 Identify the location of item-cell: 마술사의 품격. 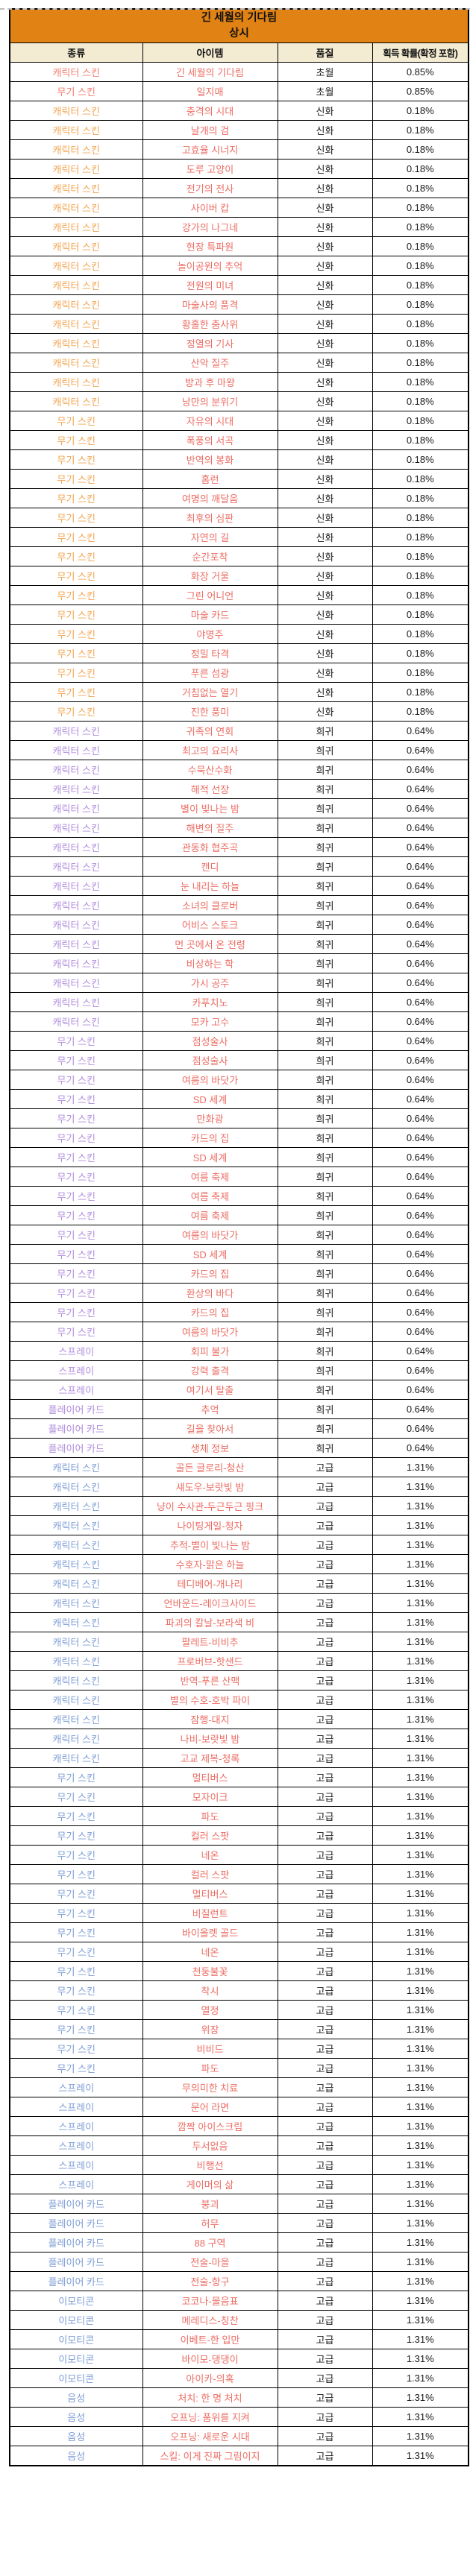
(210, 304).